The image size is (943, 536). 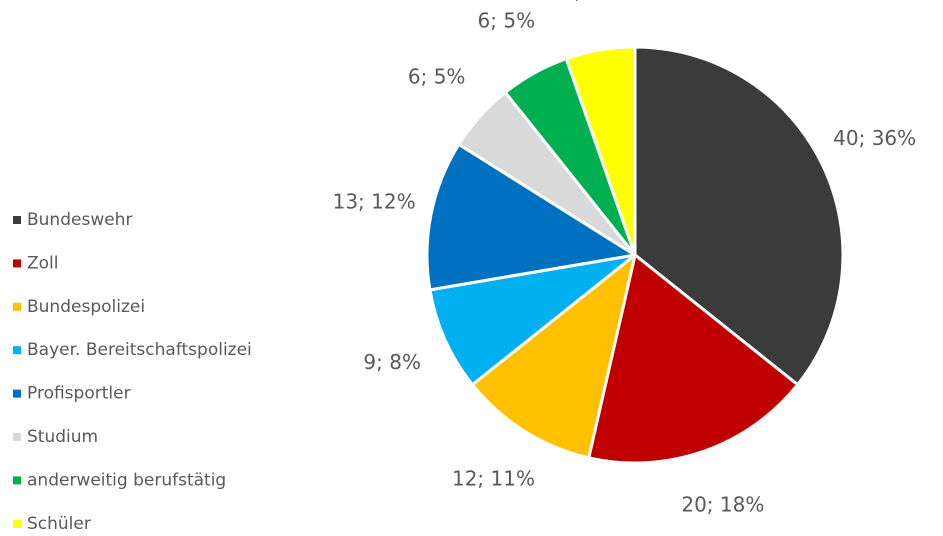 I want to click on legend-label: Profisportler, so click(x=79, y=394).